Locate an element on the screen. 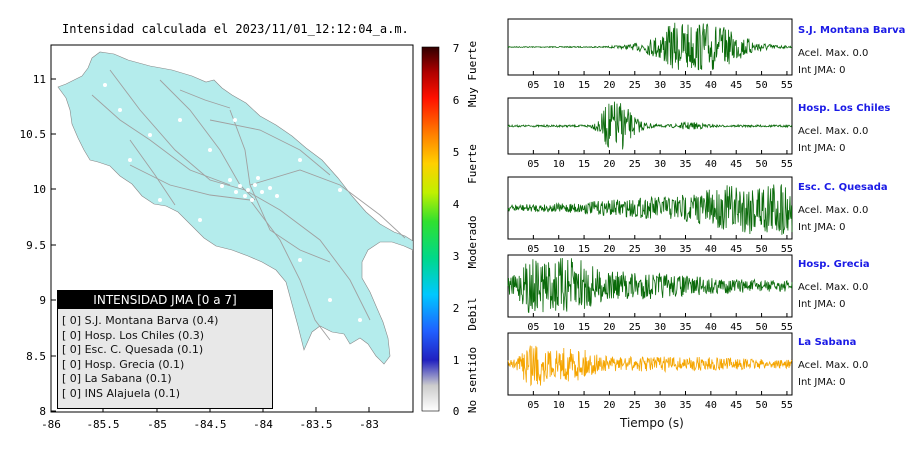 Image resolution: width=910 pixels, height=460 pixels. lat-tick: 9.5 is located at coordinates (36, 245).